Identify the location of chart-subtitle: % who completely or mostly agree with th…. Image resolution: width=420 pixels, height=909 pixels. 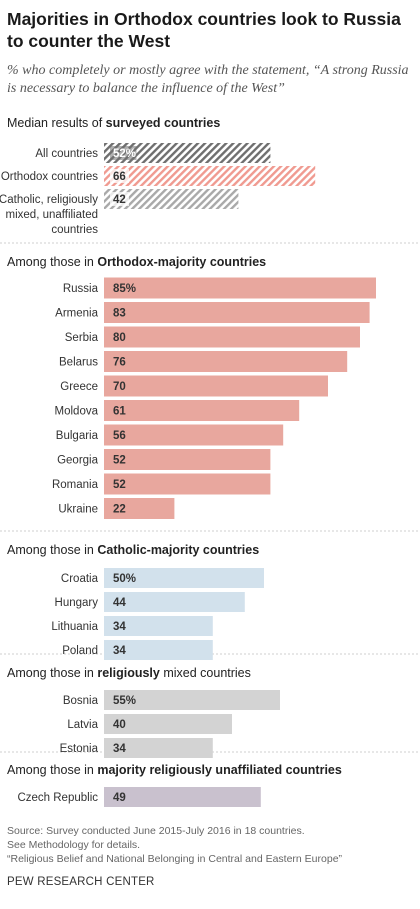
(208, 79).